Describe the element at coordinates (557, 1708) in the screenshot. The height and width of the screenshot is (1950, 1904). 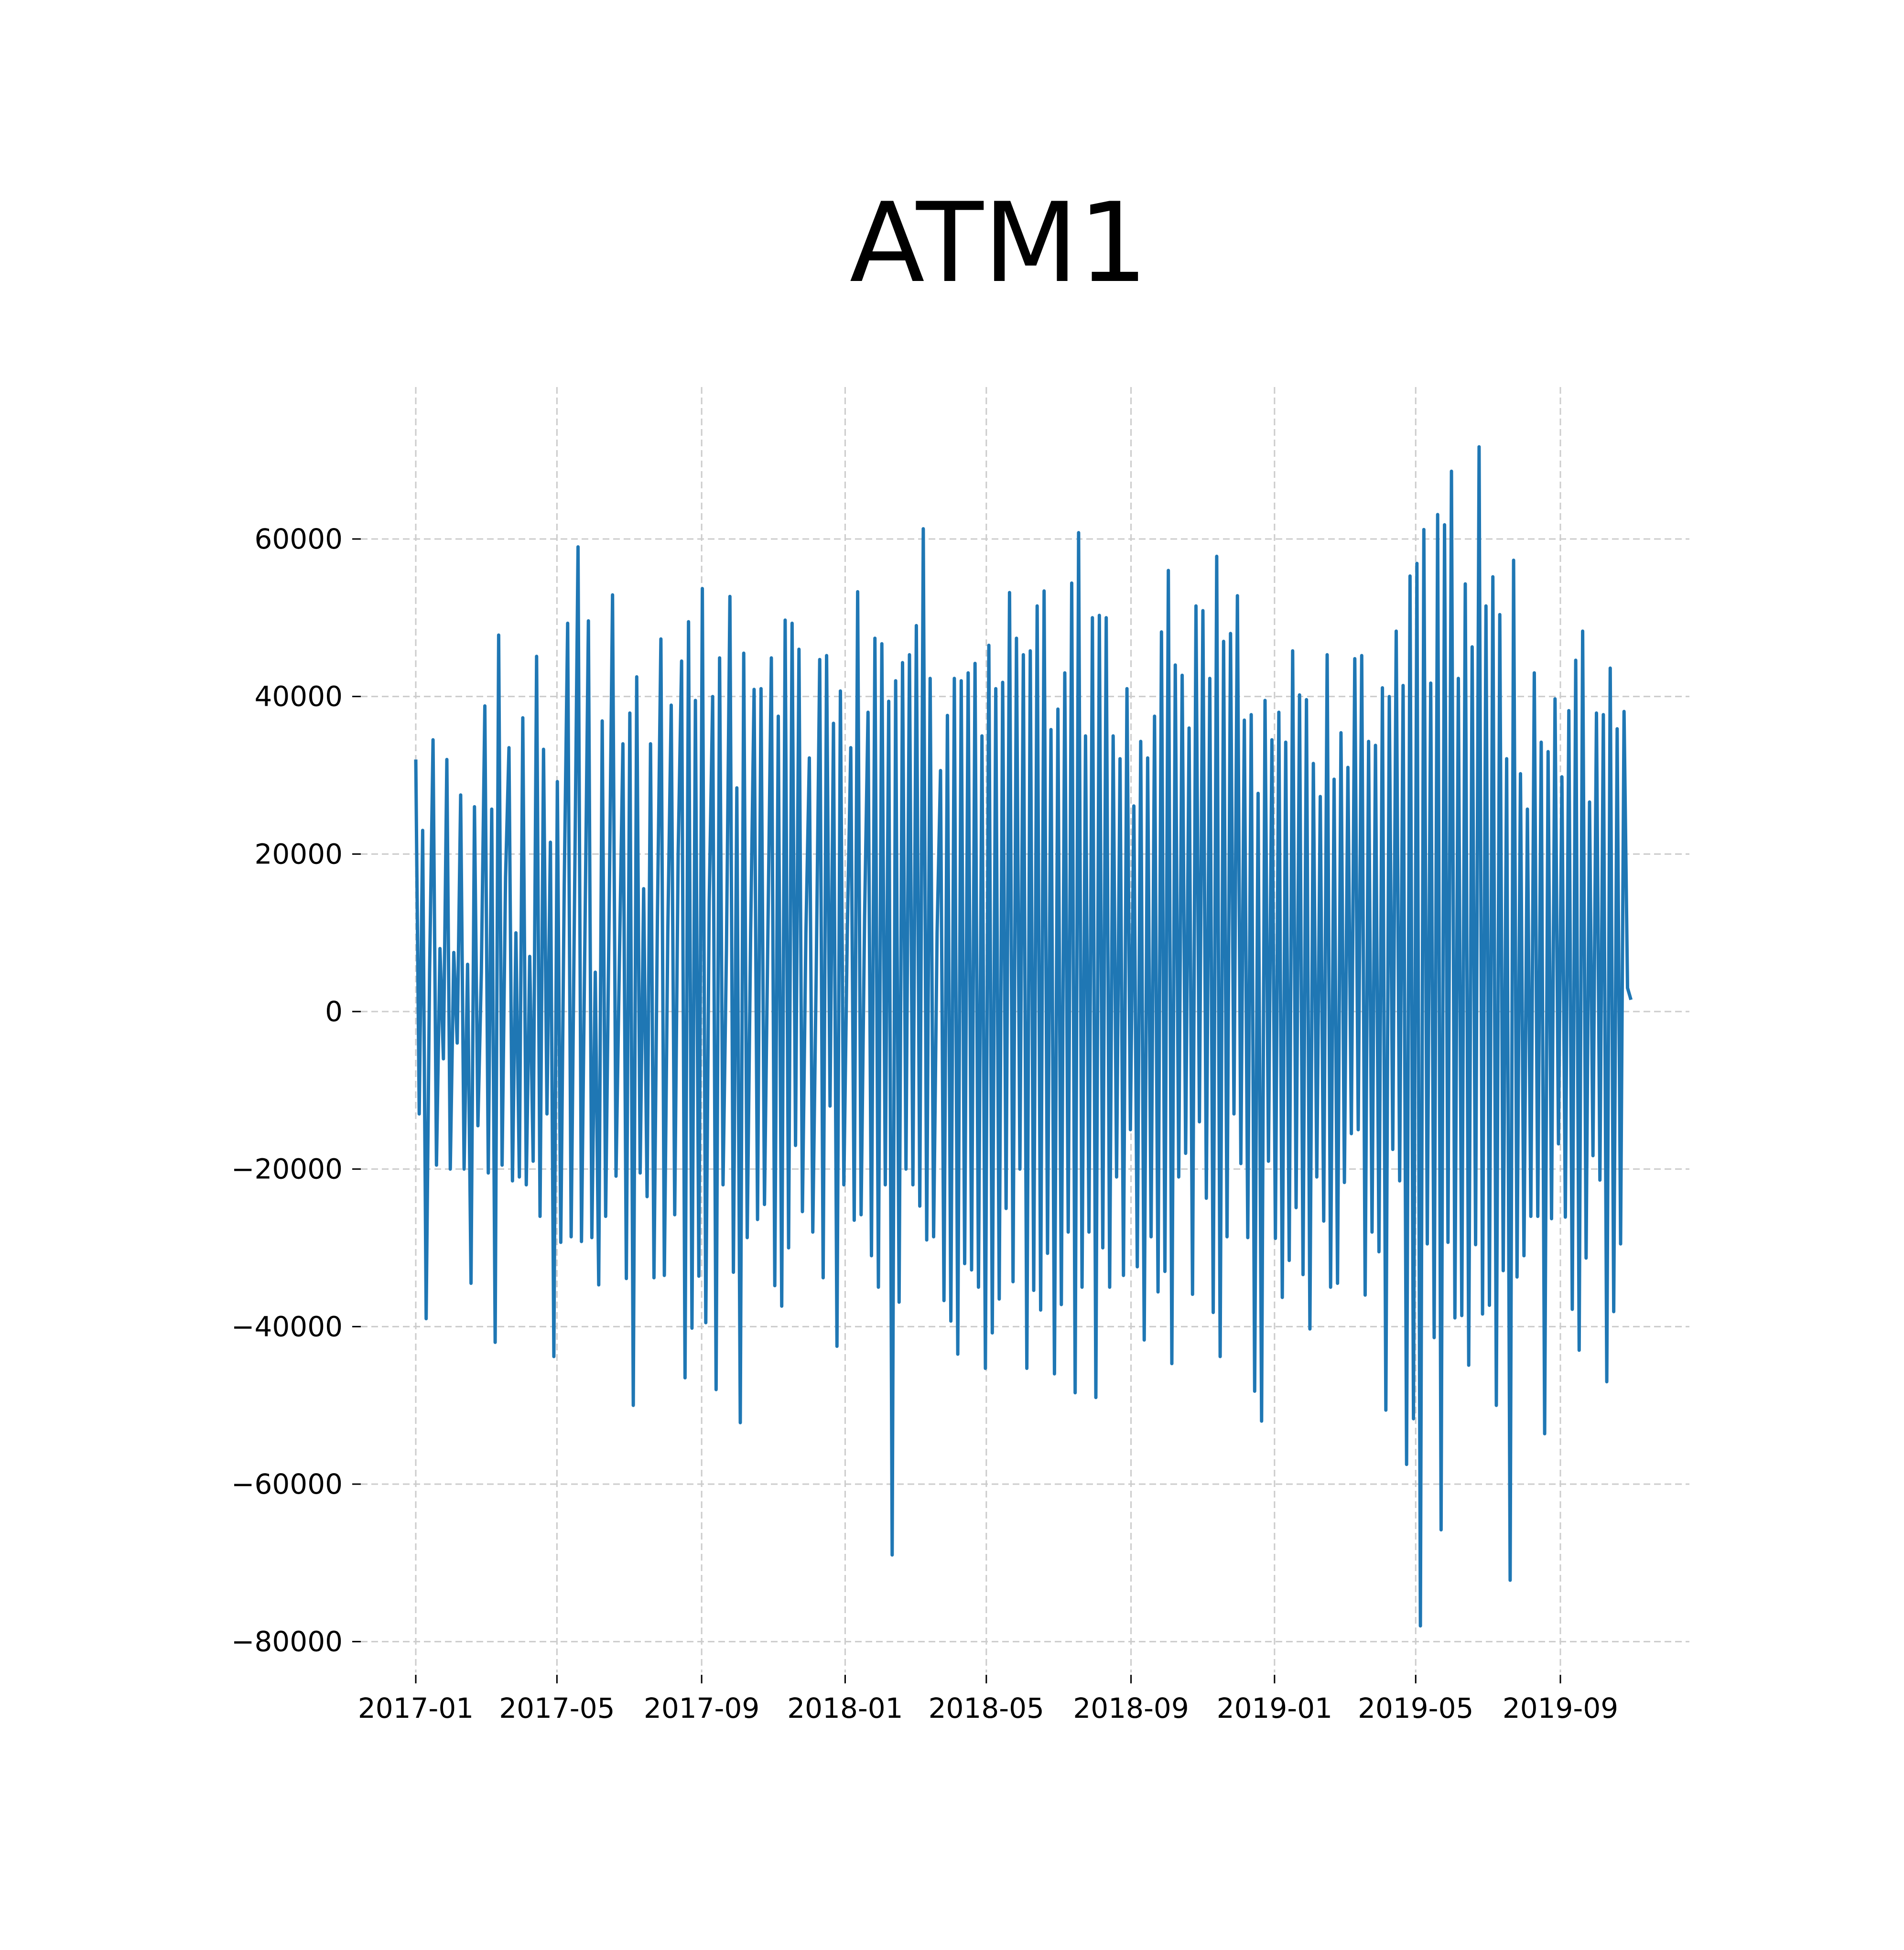
I see `x-tick-label: 2017-05` at that location.